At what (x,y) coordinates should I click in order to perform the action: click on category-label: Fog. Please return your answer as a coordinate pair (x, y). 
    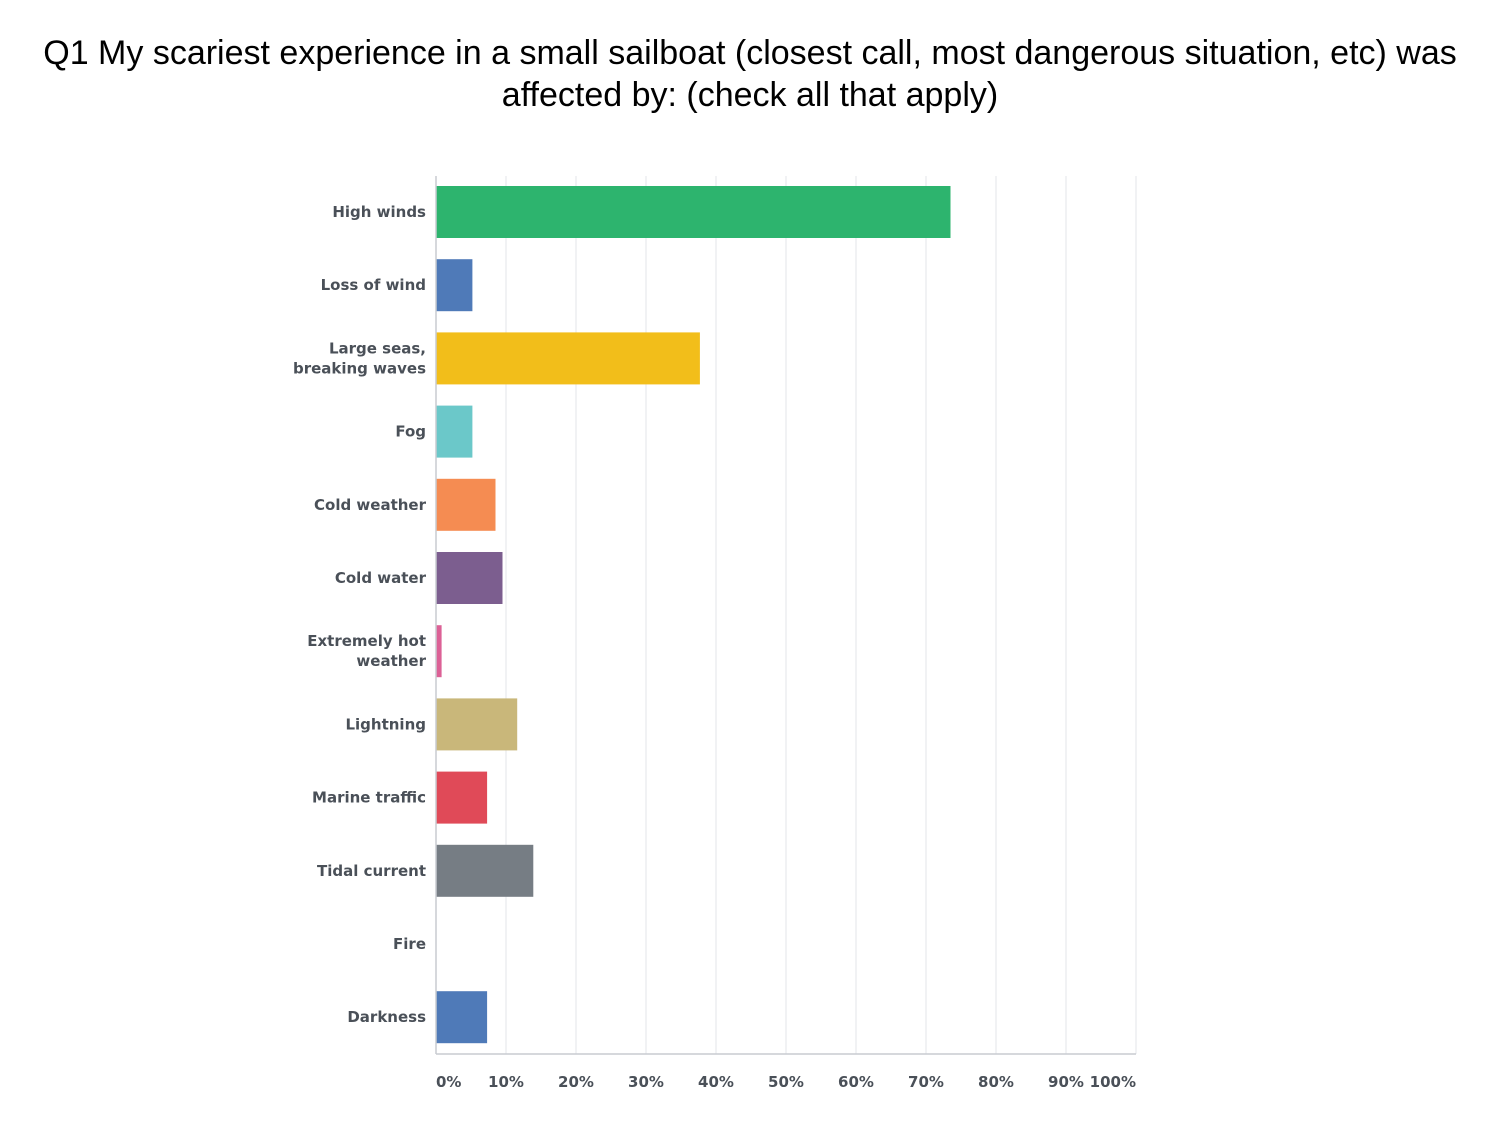
    Looking at the image, I should click on (410, 432).